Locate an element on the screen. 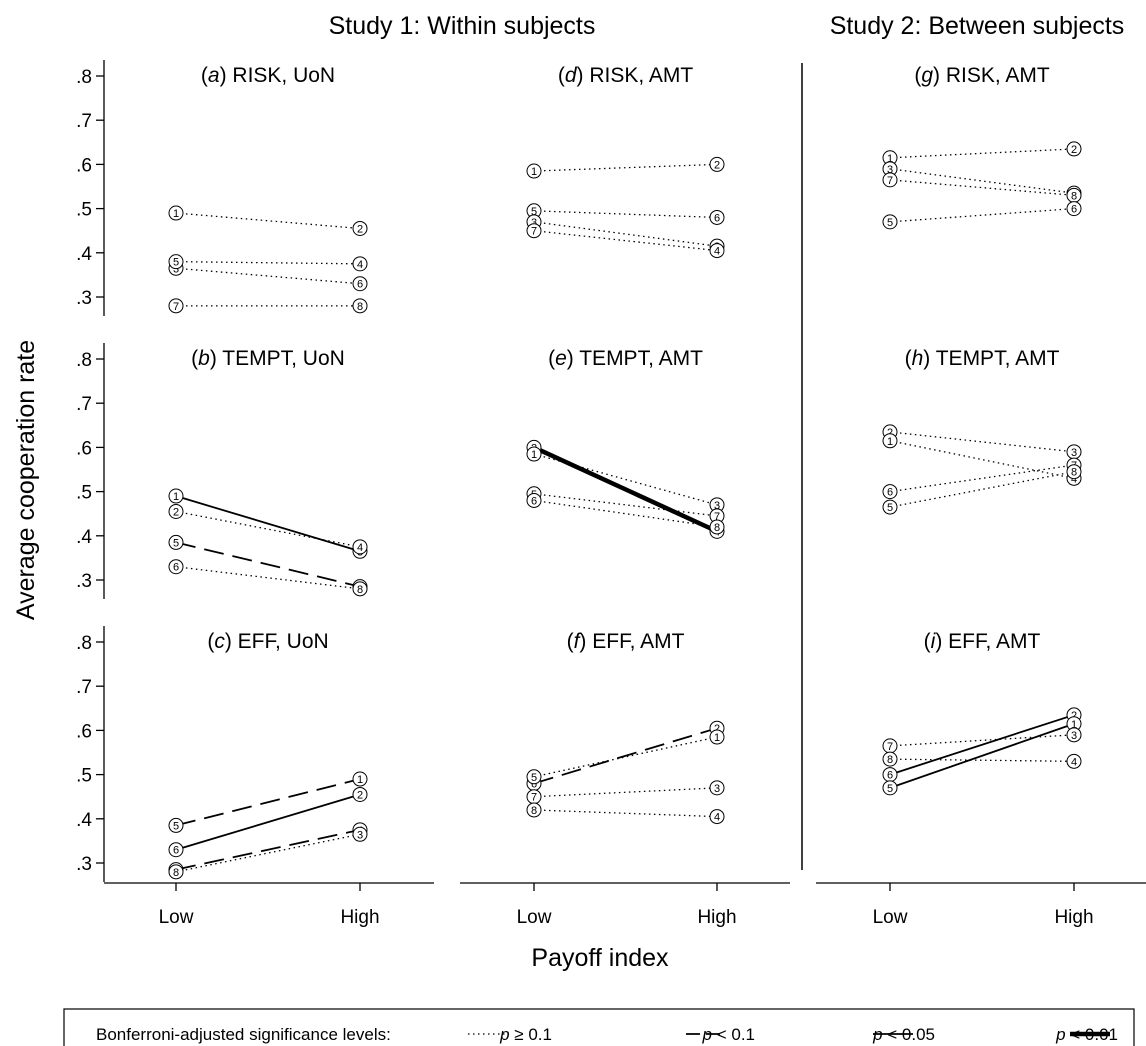 The width and height of the screenshot is (1146, 1046). y-tick-label-c-0: .3 is located at coordinates (84, 864).